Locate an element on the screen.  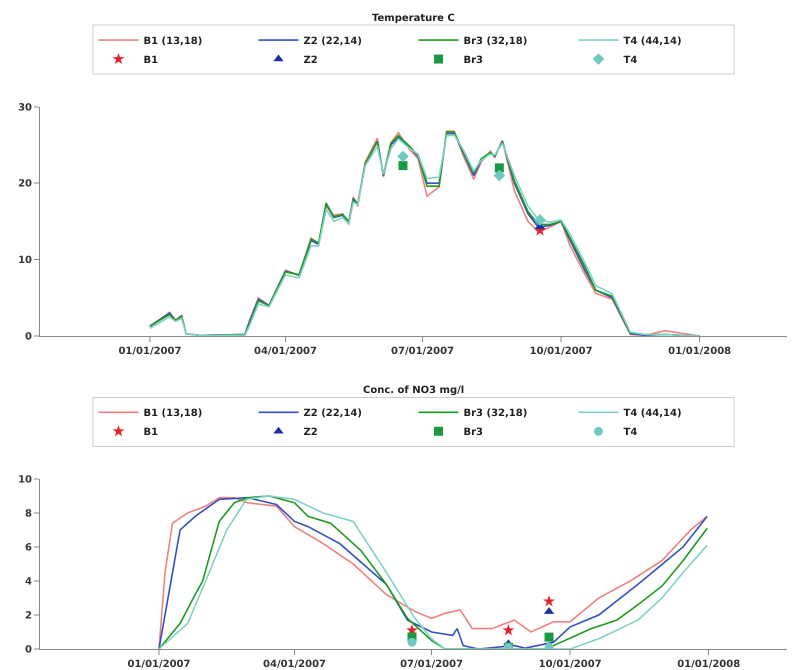
y-tick-label: 2 is located at coordinates (28, 616).